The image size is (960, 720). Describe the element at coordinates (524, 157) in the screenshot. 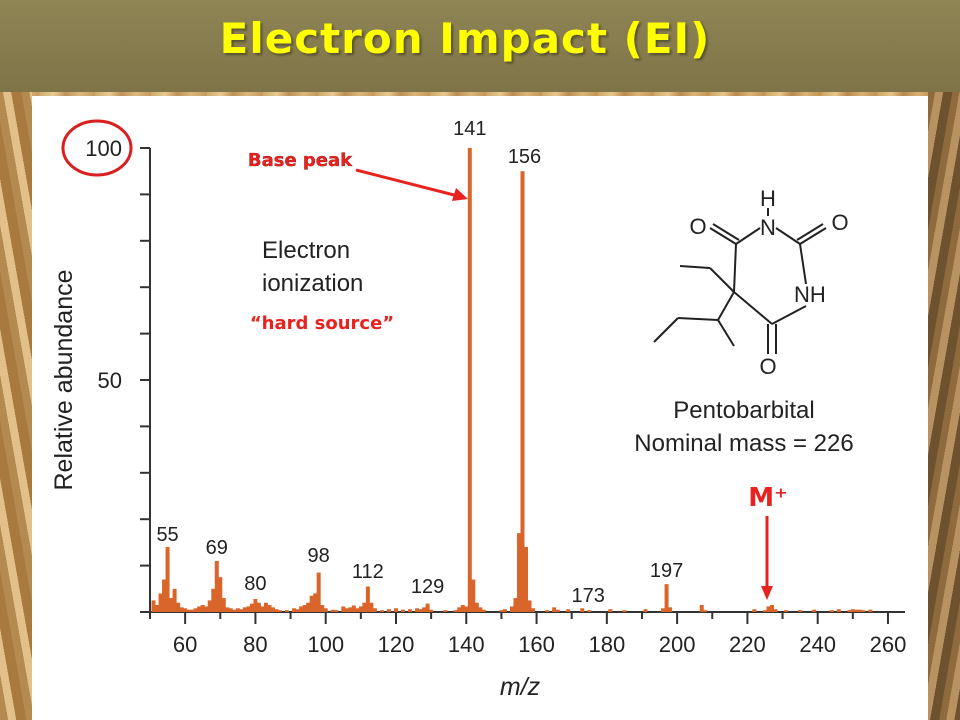

I see `peak-label-156: 156` at that location.